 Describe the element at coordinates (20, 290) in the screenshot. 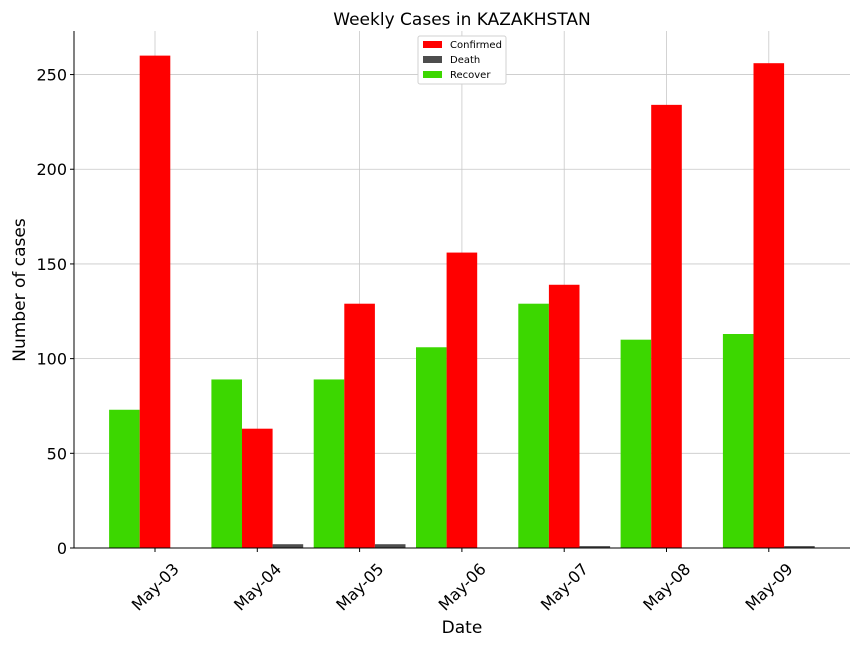

I see `y-axis-label: Number of cases` at that location.